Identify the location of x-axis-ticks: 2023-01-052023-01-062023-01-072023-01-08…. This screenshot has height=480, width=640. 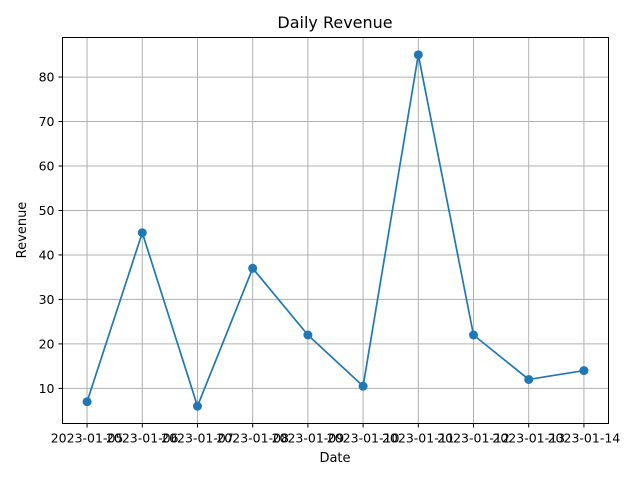
(336, 434).